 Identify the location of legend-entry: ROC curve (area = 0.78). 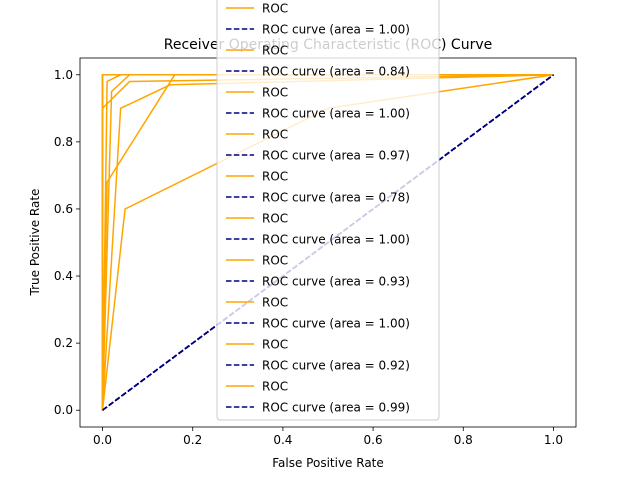
(336, 198).